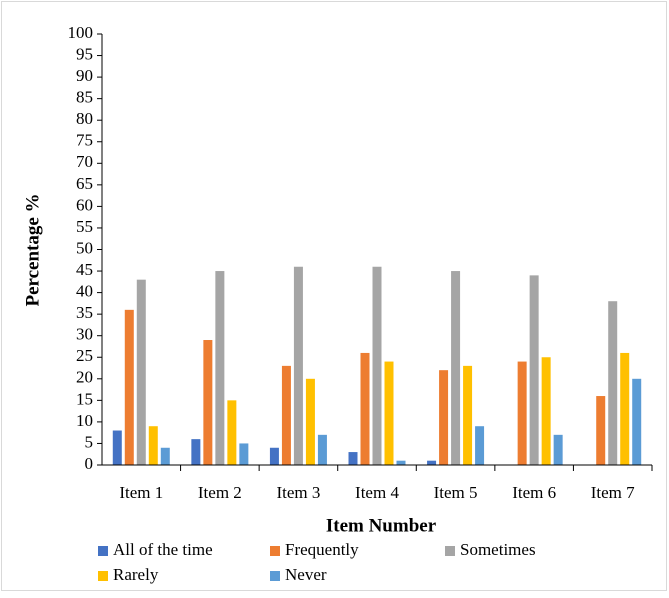 The height and width of the screenshot is (598, 669). What do you see at coordinates (456, 492) in the screenshot?
I see `x-tick-label: Item 5` at bounding box center [456, 492].